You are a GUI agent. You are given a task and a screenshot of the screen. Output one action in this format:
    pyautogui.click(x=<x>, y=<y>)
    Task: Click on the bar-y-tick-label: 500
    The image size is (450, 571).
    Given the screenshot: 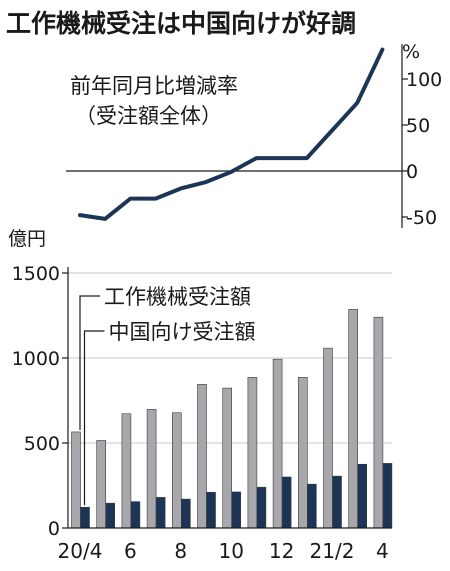 What is the action you would take?
    pyautogui.click(x=42, y=444)
    